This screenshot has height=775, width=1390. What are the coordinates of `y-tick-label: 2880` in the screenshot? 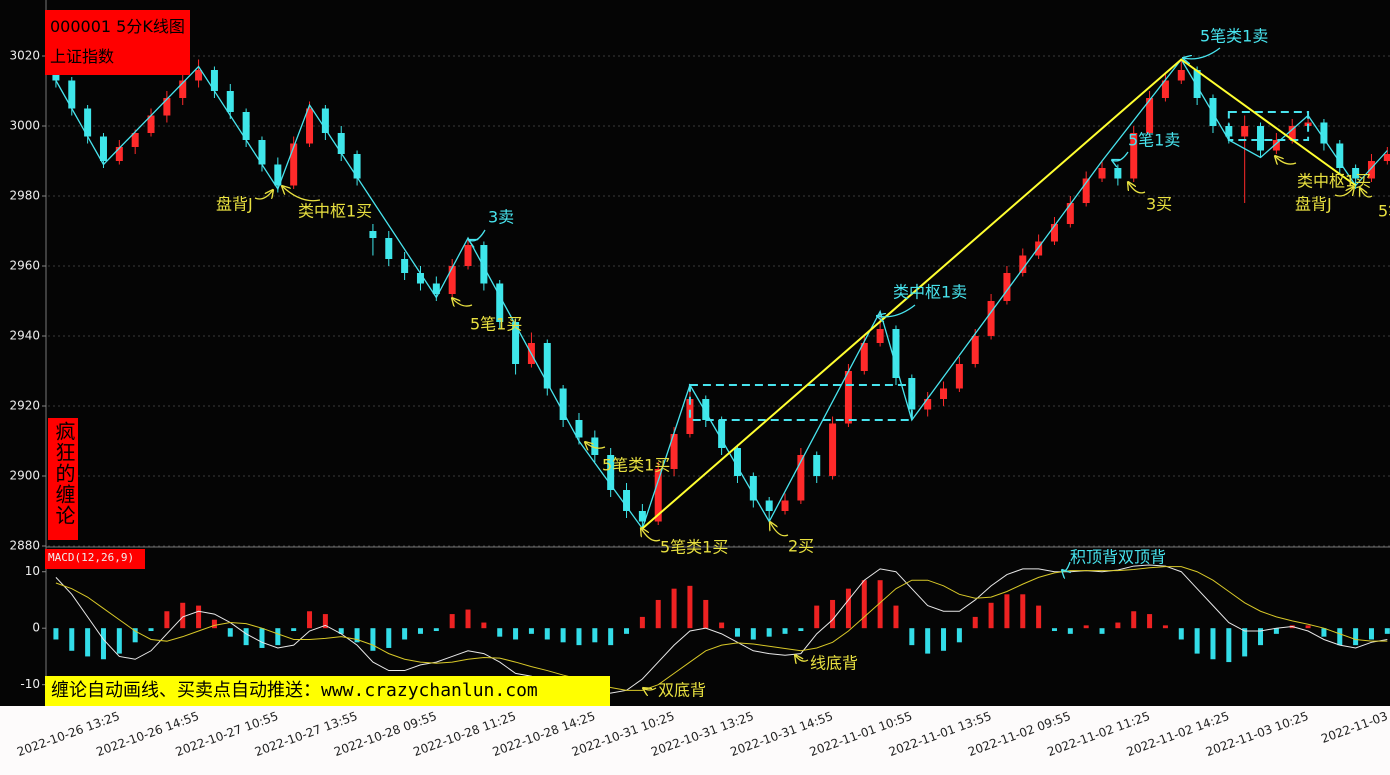 It's located at (24, 546).